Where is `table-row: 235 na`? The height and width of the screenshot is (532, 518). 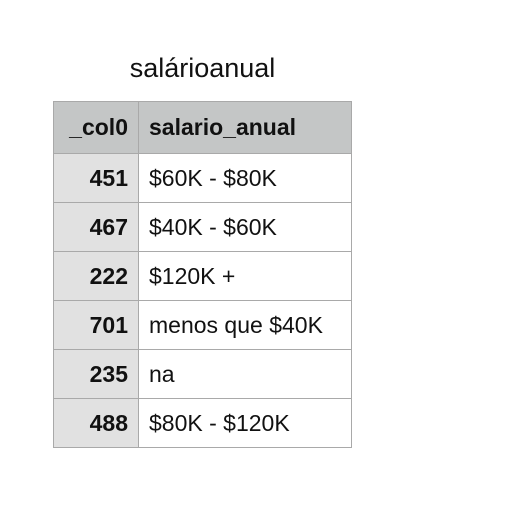
table-row: 235 na is located at coordinates (202, 374).